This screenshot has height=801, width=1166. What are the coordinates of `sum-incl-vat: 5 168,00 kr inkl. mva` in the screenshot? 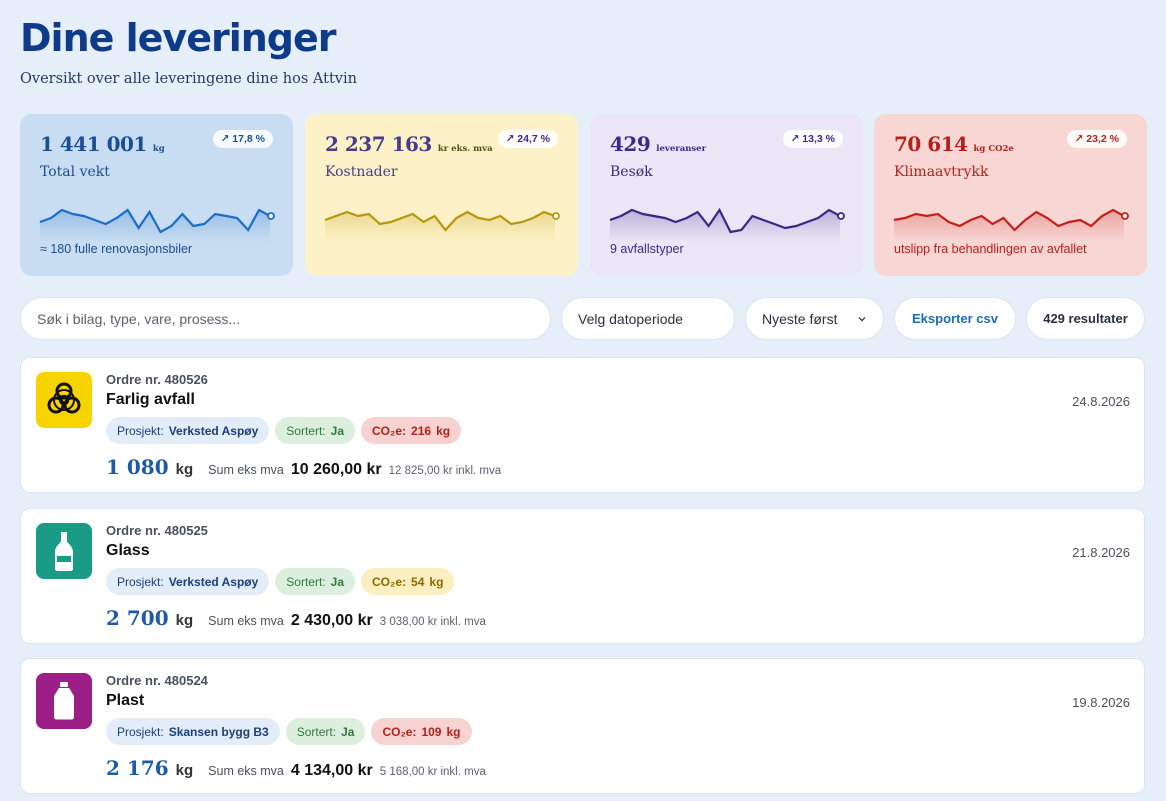 It's located at (432, 772).